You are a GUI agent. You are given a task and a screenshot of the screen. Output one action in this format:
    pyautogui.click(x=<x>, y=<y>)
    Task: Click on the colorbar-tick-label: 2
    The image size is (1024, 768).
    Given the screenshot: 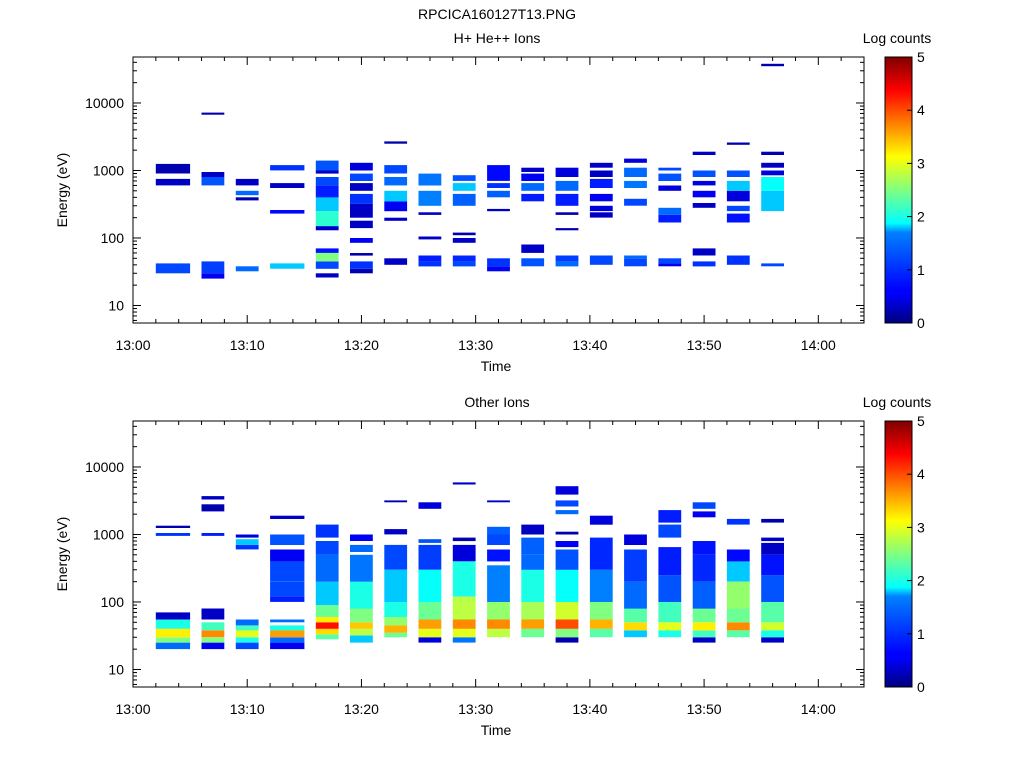 What is the action you would take?
    pyautogui.click(x=921, y=217)
    